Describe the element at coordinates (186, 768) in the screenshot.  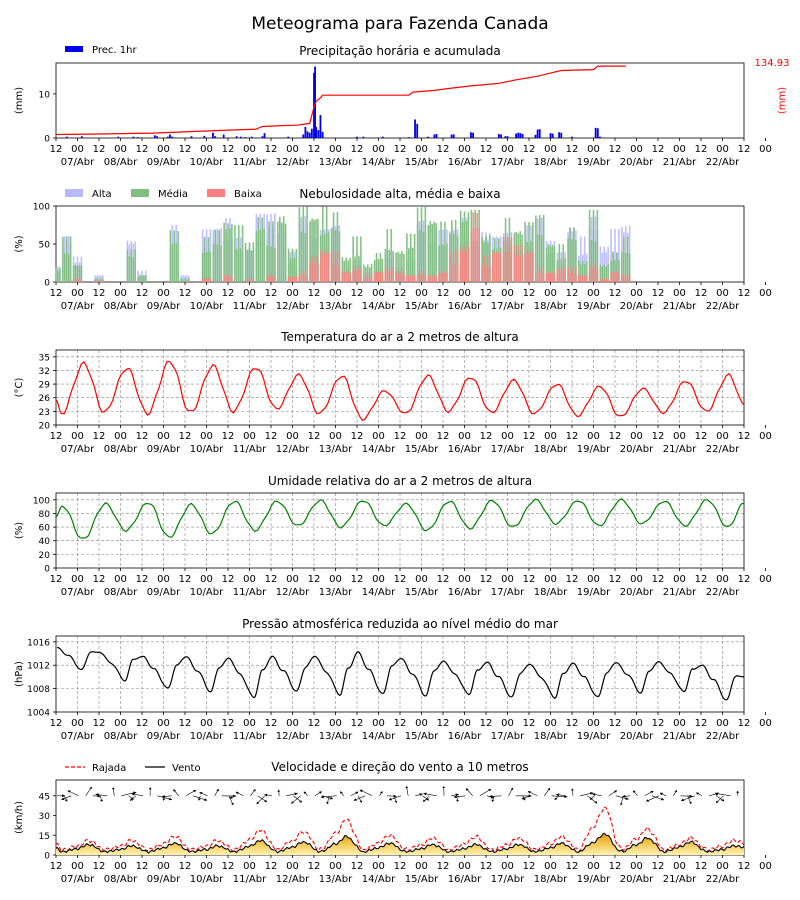
I see `legend-label-wind: Vento` at that location.